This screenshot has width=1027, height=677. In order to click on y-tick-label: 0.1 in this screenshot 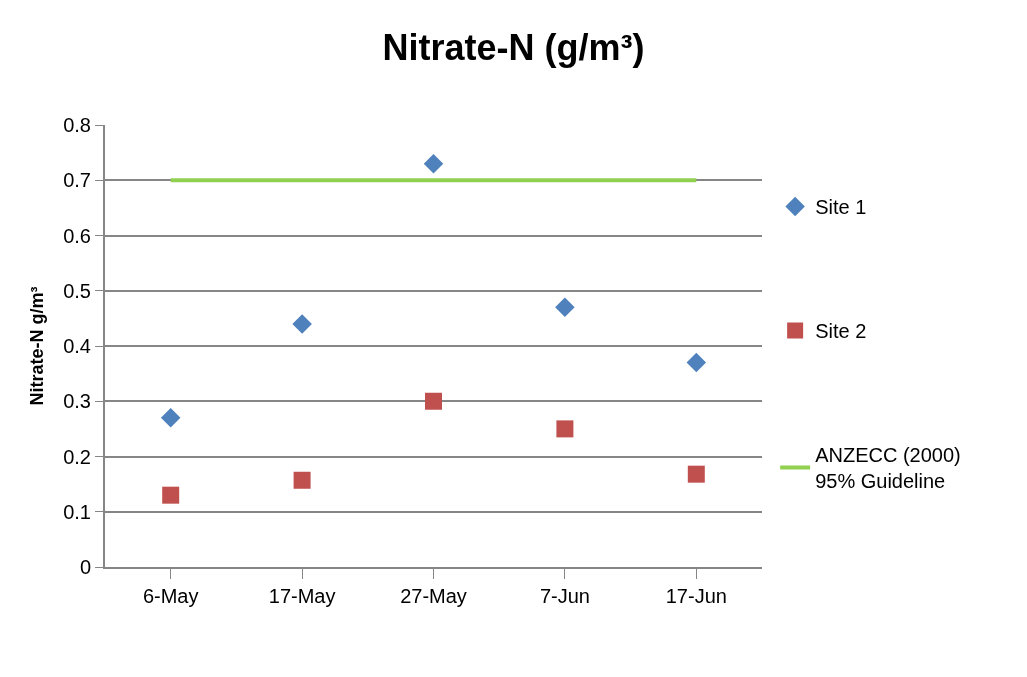, I will do `click(77, 511)`.